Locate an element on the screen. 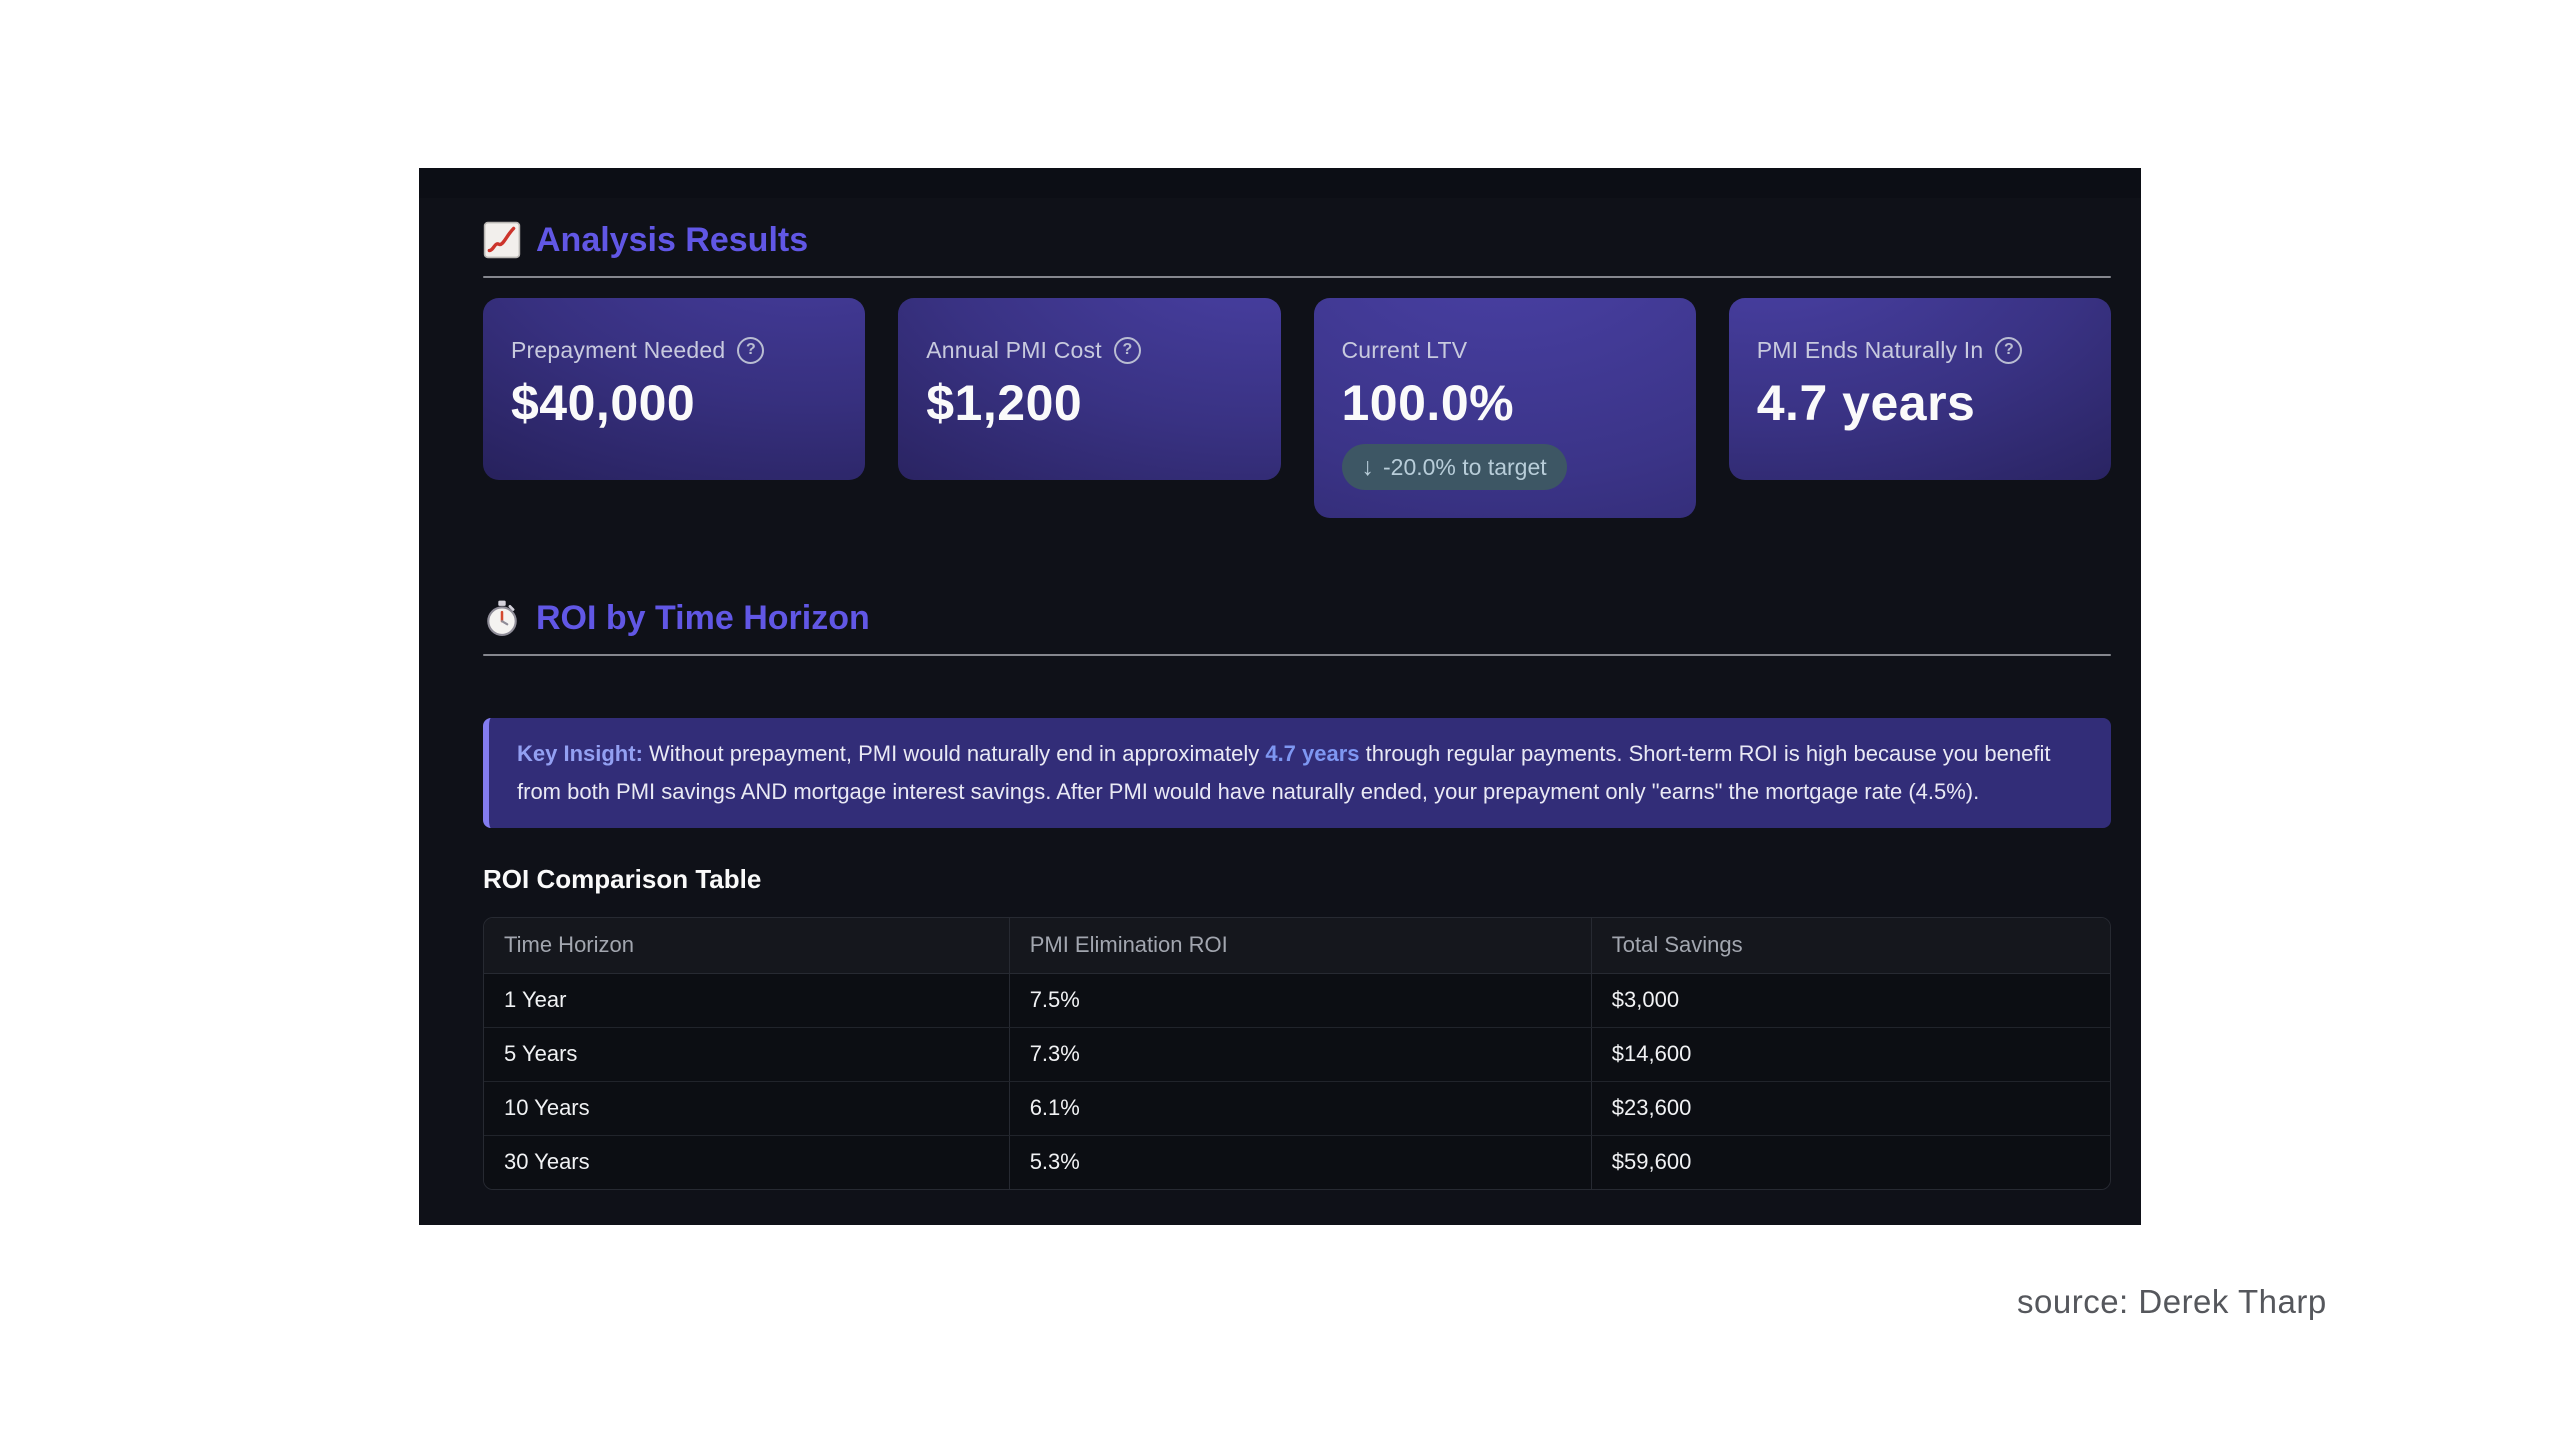 The width and height of the screenshot is (2560, 1440). ltv-delta-badge: ↓ -20.0% to target is located at coordinates (1454, 467).